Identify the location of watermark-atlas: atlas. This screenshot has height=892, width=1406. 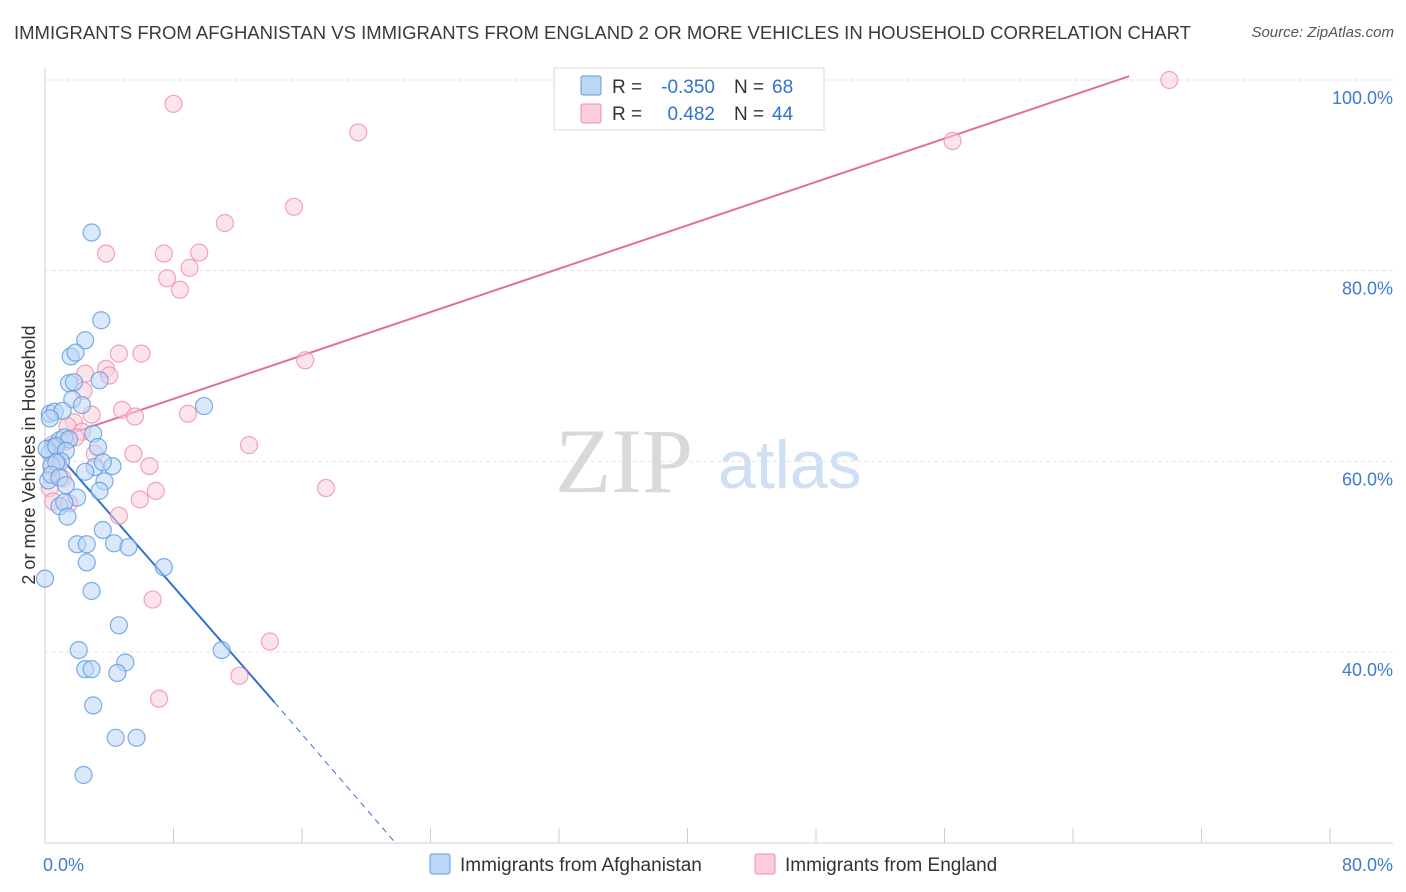
(790, 465).